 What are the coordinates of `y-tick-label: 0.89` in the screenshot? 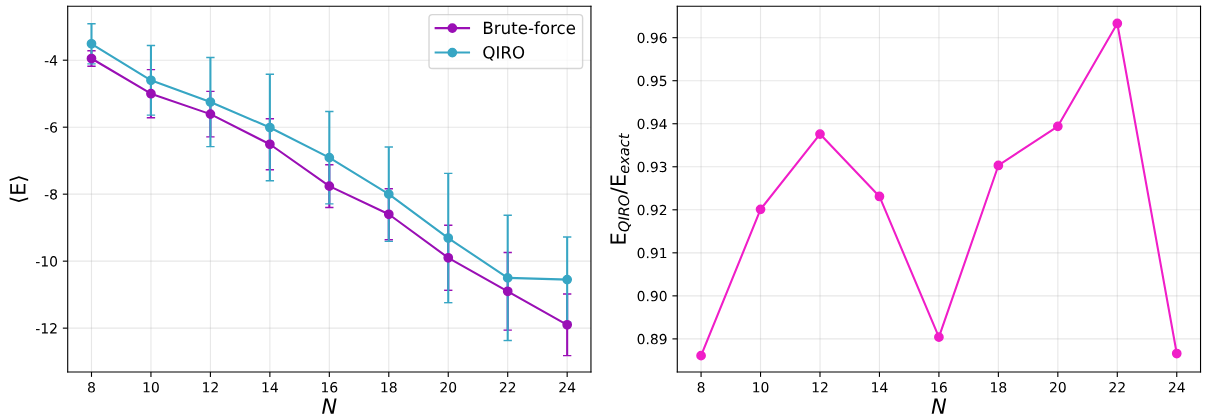 It's located at (652, 339).